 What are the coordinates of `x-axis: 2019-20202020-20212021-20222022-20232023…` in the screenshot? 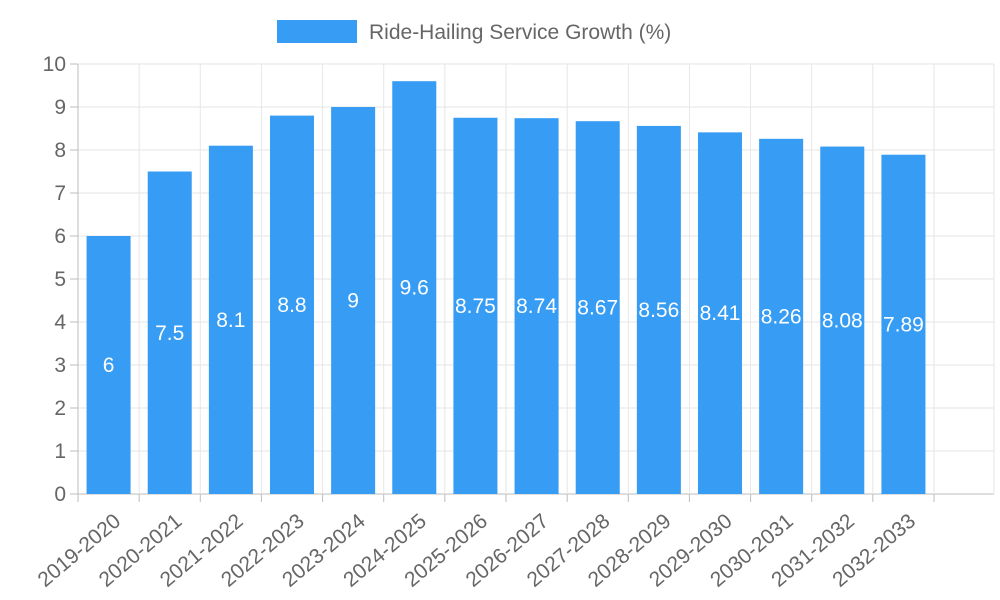 It's located at (484, 543).